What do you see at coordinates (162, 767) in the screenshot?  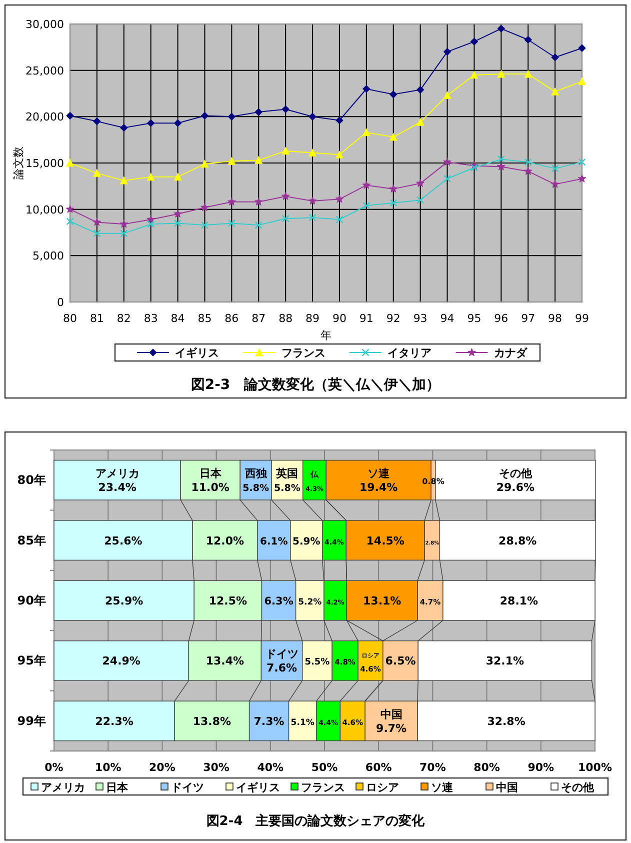 I see `x-tick-label: 20%` at bounding box center [162, 767].